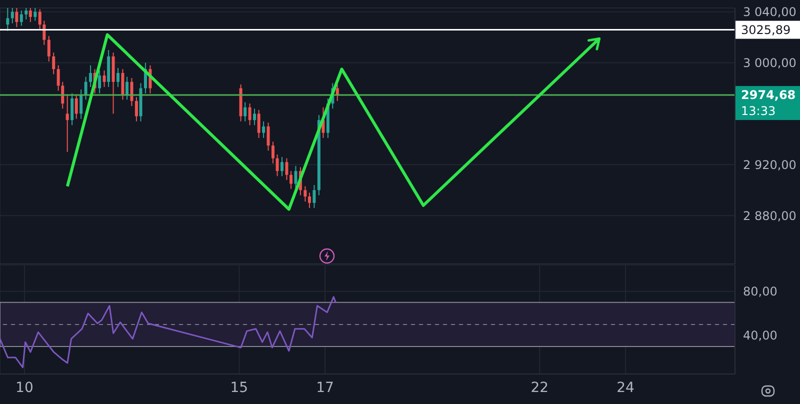 Image resolution: width=800 pixels, height=404 pixels. Describe the element at coordinates (25, 388) in the screenshot. I see `x-tick-label: 10` at that location.